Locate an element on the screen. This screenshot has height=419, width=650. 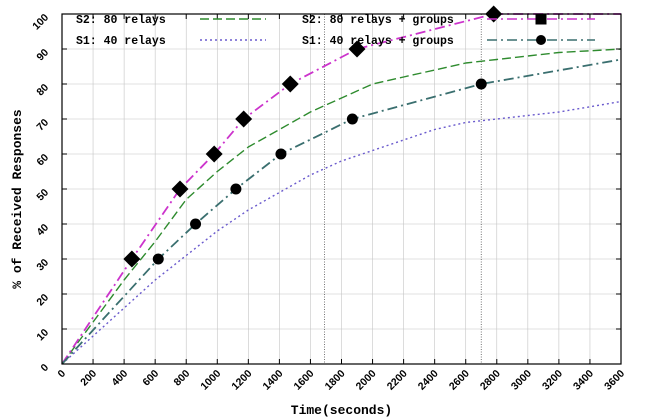
y-tick-label: 90 is located at coordinates (42, 55).